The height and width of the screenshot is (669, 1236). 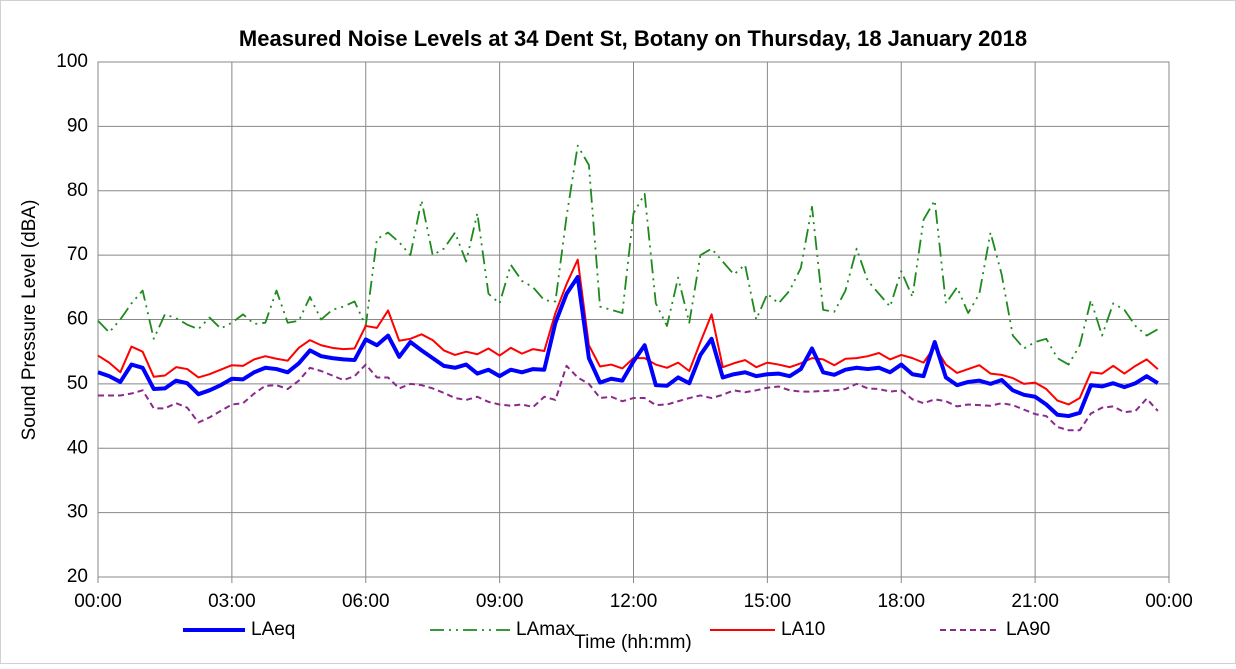 What do you see at coordinates (232, 601) in the screenshot?
I see `x-tick-label: 03:00` at bounding box center [232, 601].